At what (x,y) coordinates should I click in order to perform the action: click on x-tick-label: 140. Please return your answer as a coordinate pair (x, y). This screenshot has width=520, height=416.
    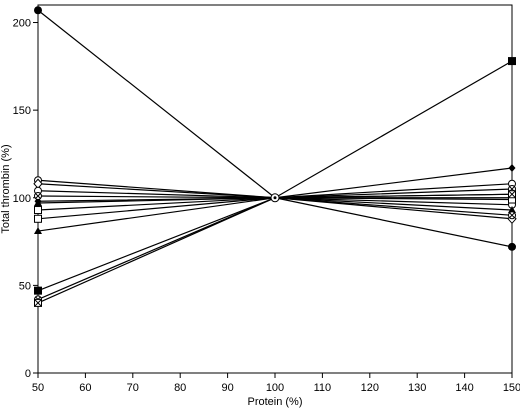
    Looking at the image, I should click on (464, 388).